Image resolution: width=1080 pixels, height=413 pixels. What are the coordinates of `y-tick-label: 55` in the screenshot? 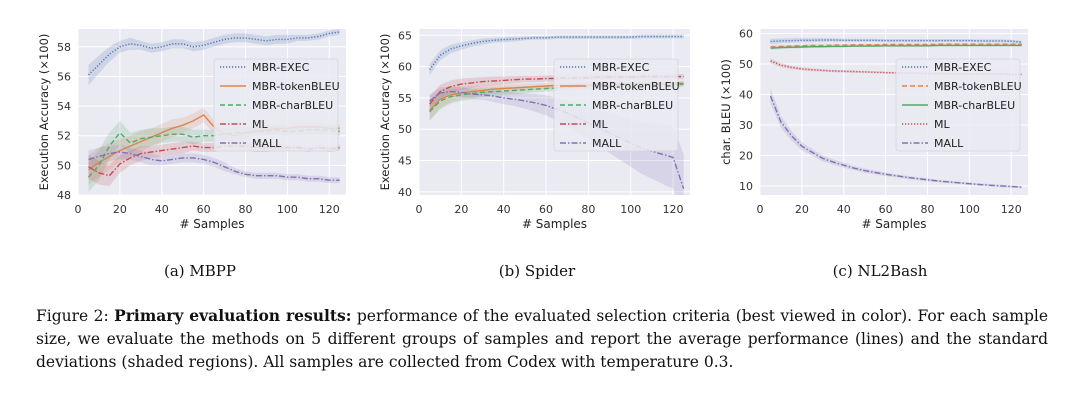 It's located at (405, 98).